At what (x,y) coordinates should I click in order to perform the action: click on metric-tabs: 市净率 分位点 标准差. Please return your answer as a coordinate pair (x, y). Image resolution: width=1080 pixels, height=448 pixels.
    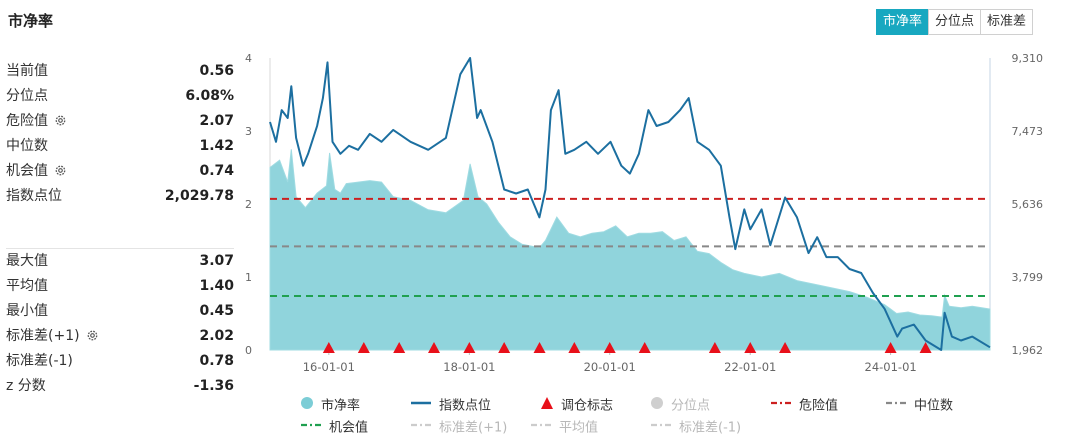
    Looking at the image, I should click on (955, 22).